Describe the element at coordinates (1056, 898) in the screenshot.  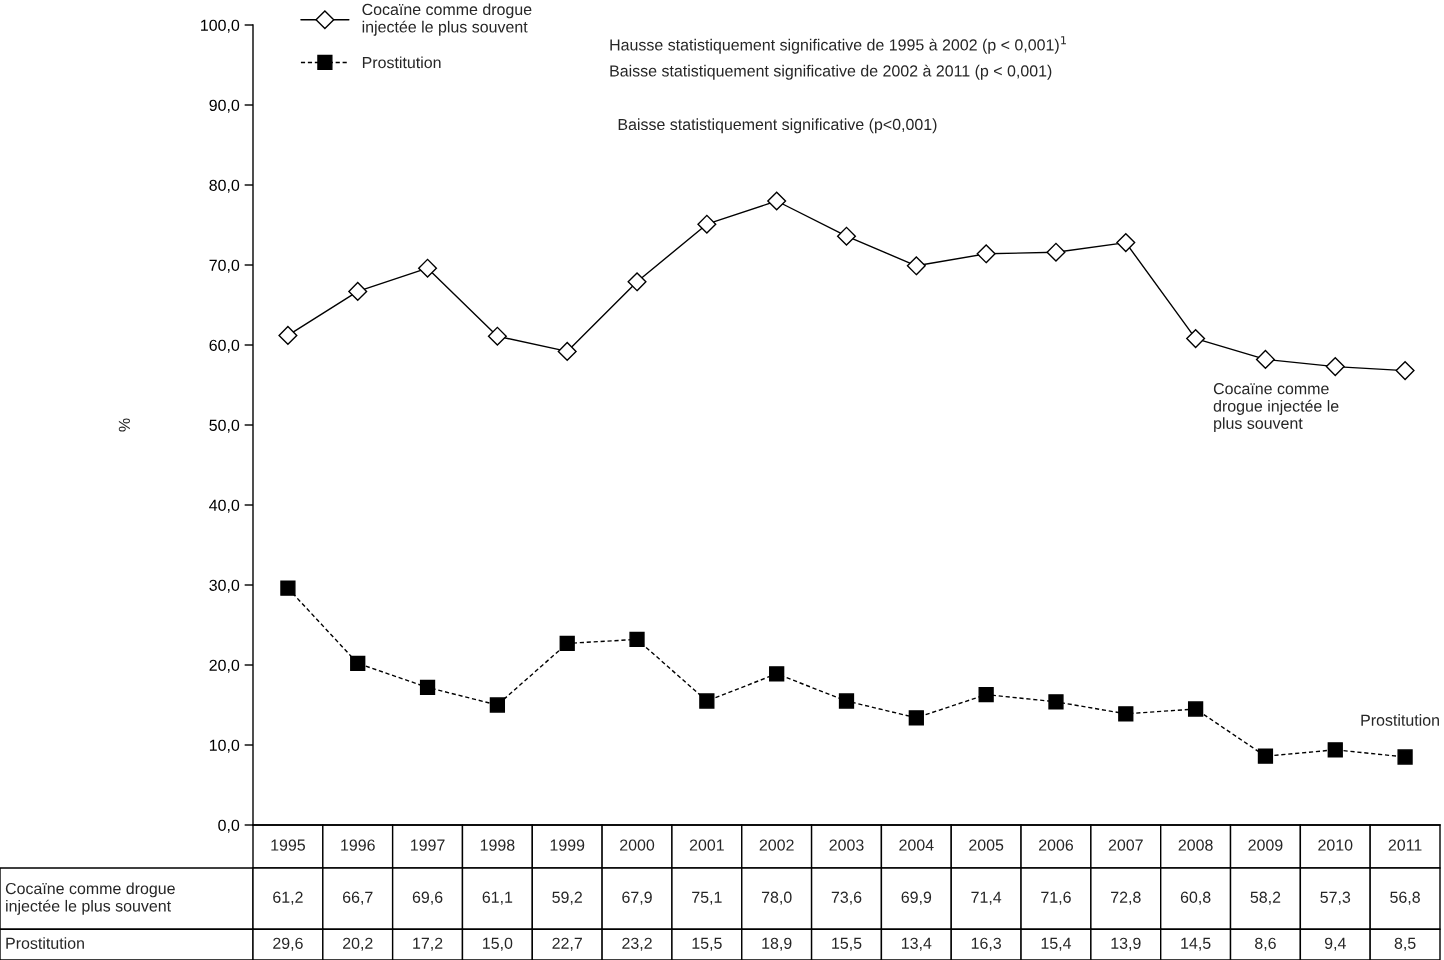
I see `data-label: 71,6` at that location.